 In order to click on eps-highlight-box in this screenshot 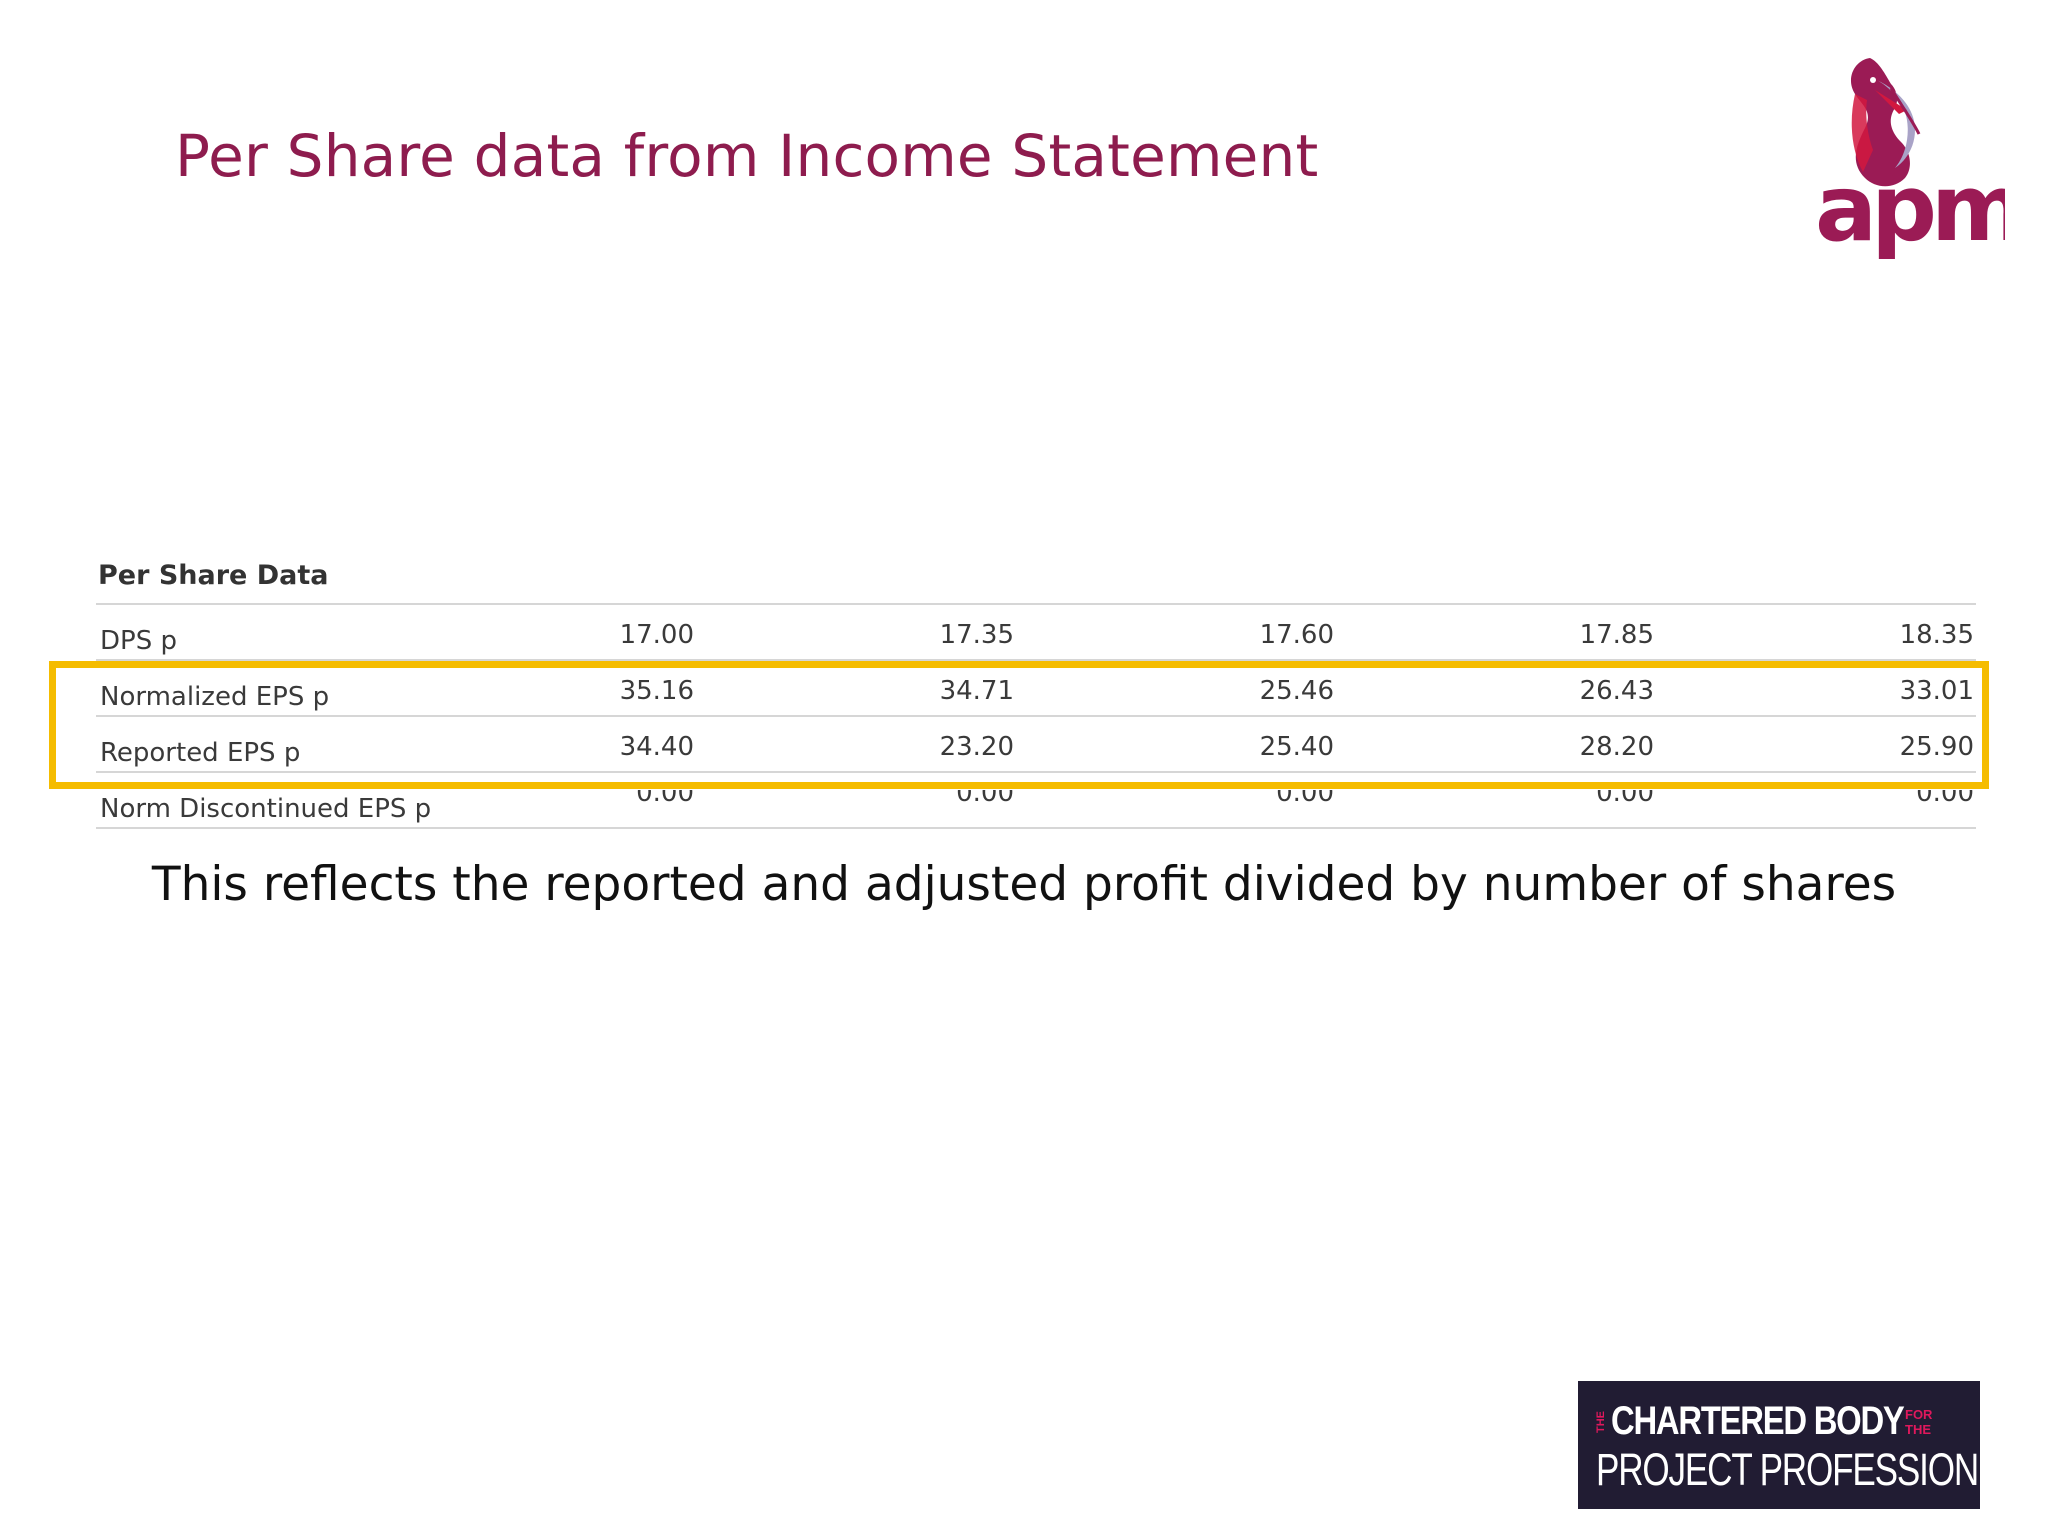, I will do `click(1019, 725)`.